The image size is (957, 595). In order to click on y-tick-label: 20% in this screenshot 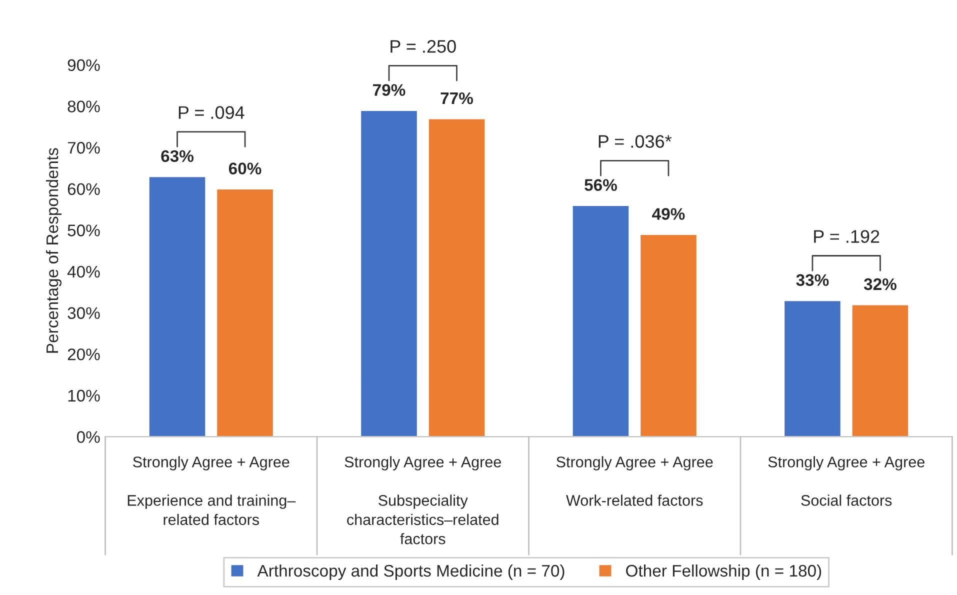, I will do `click(84, 354)`.